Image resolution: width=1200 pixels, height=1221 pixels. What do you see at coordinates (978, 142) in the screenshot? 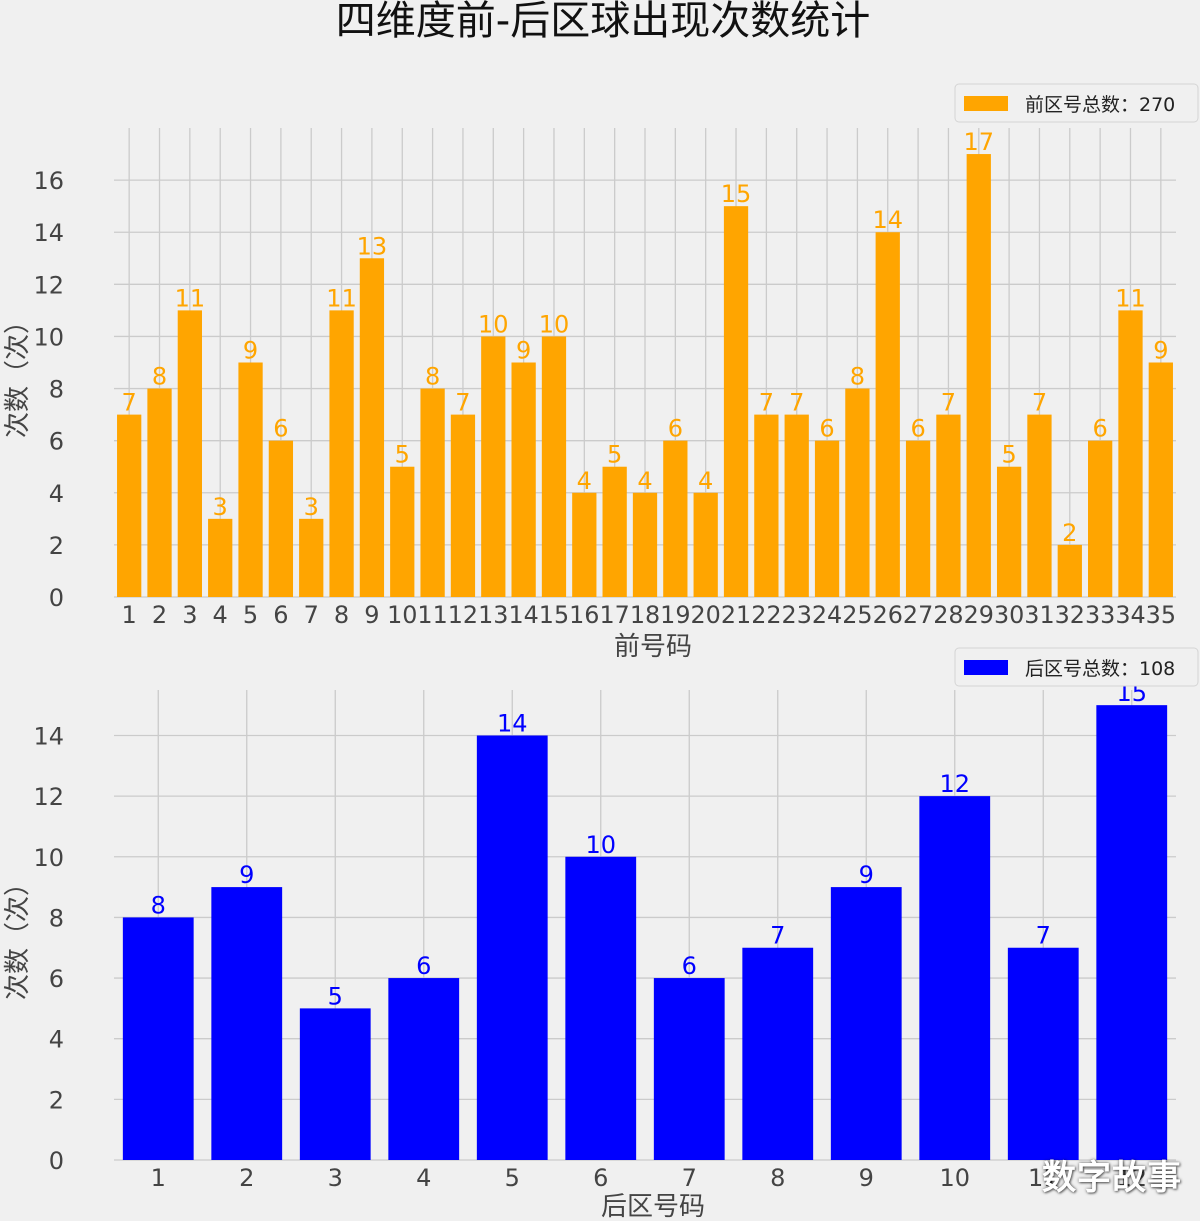
I see `bar-value-label: 17` at bounding box center [978, 142].